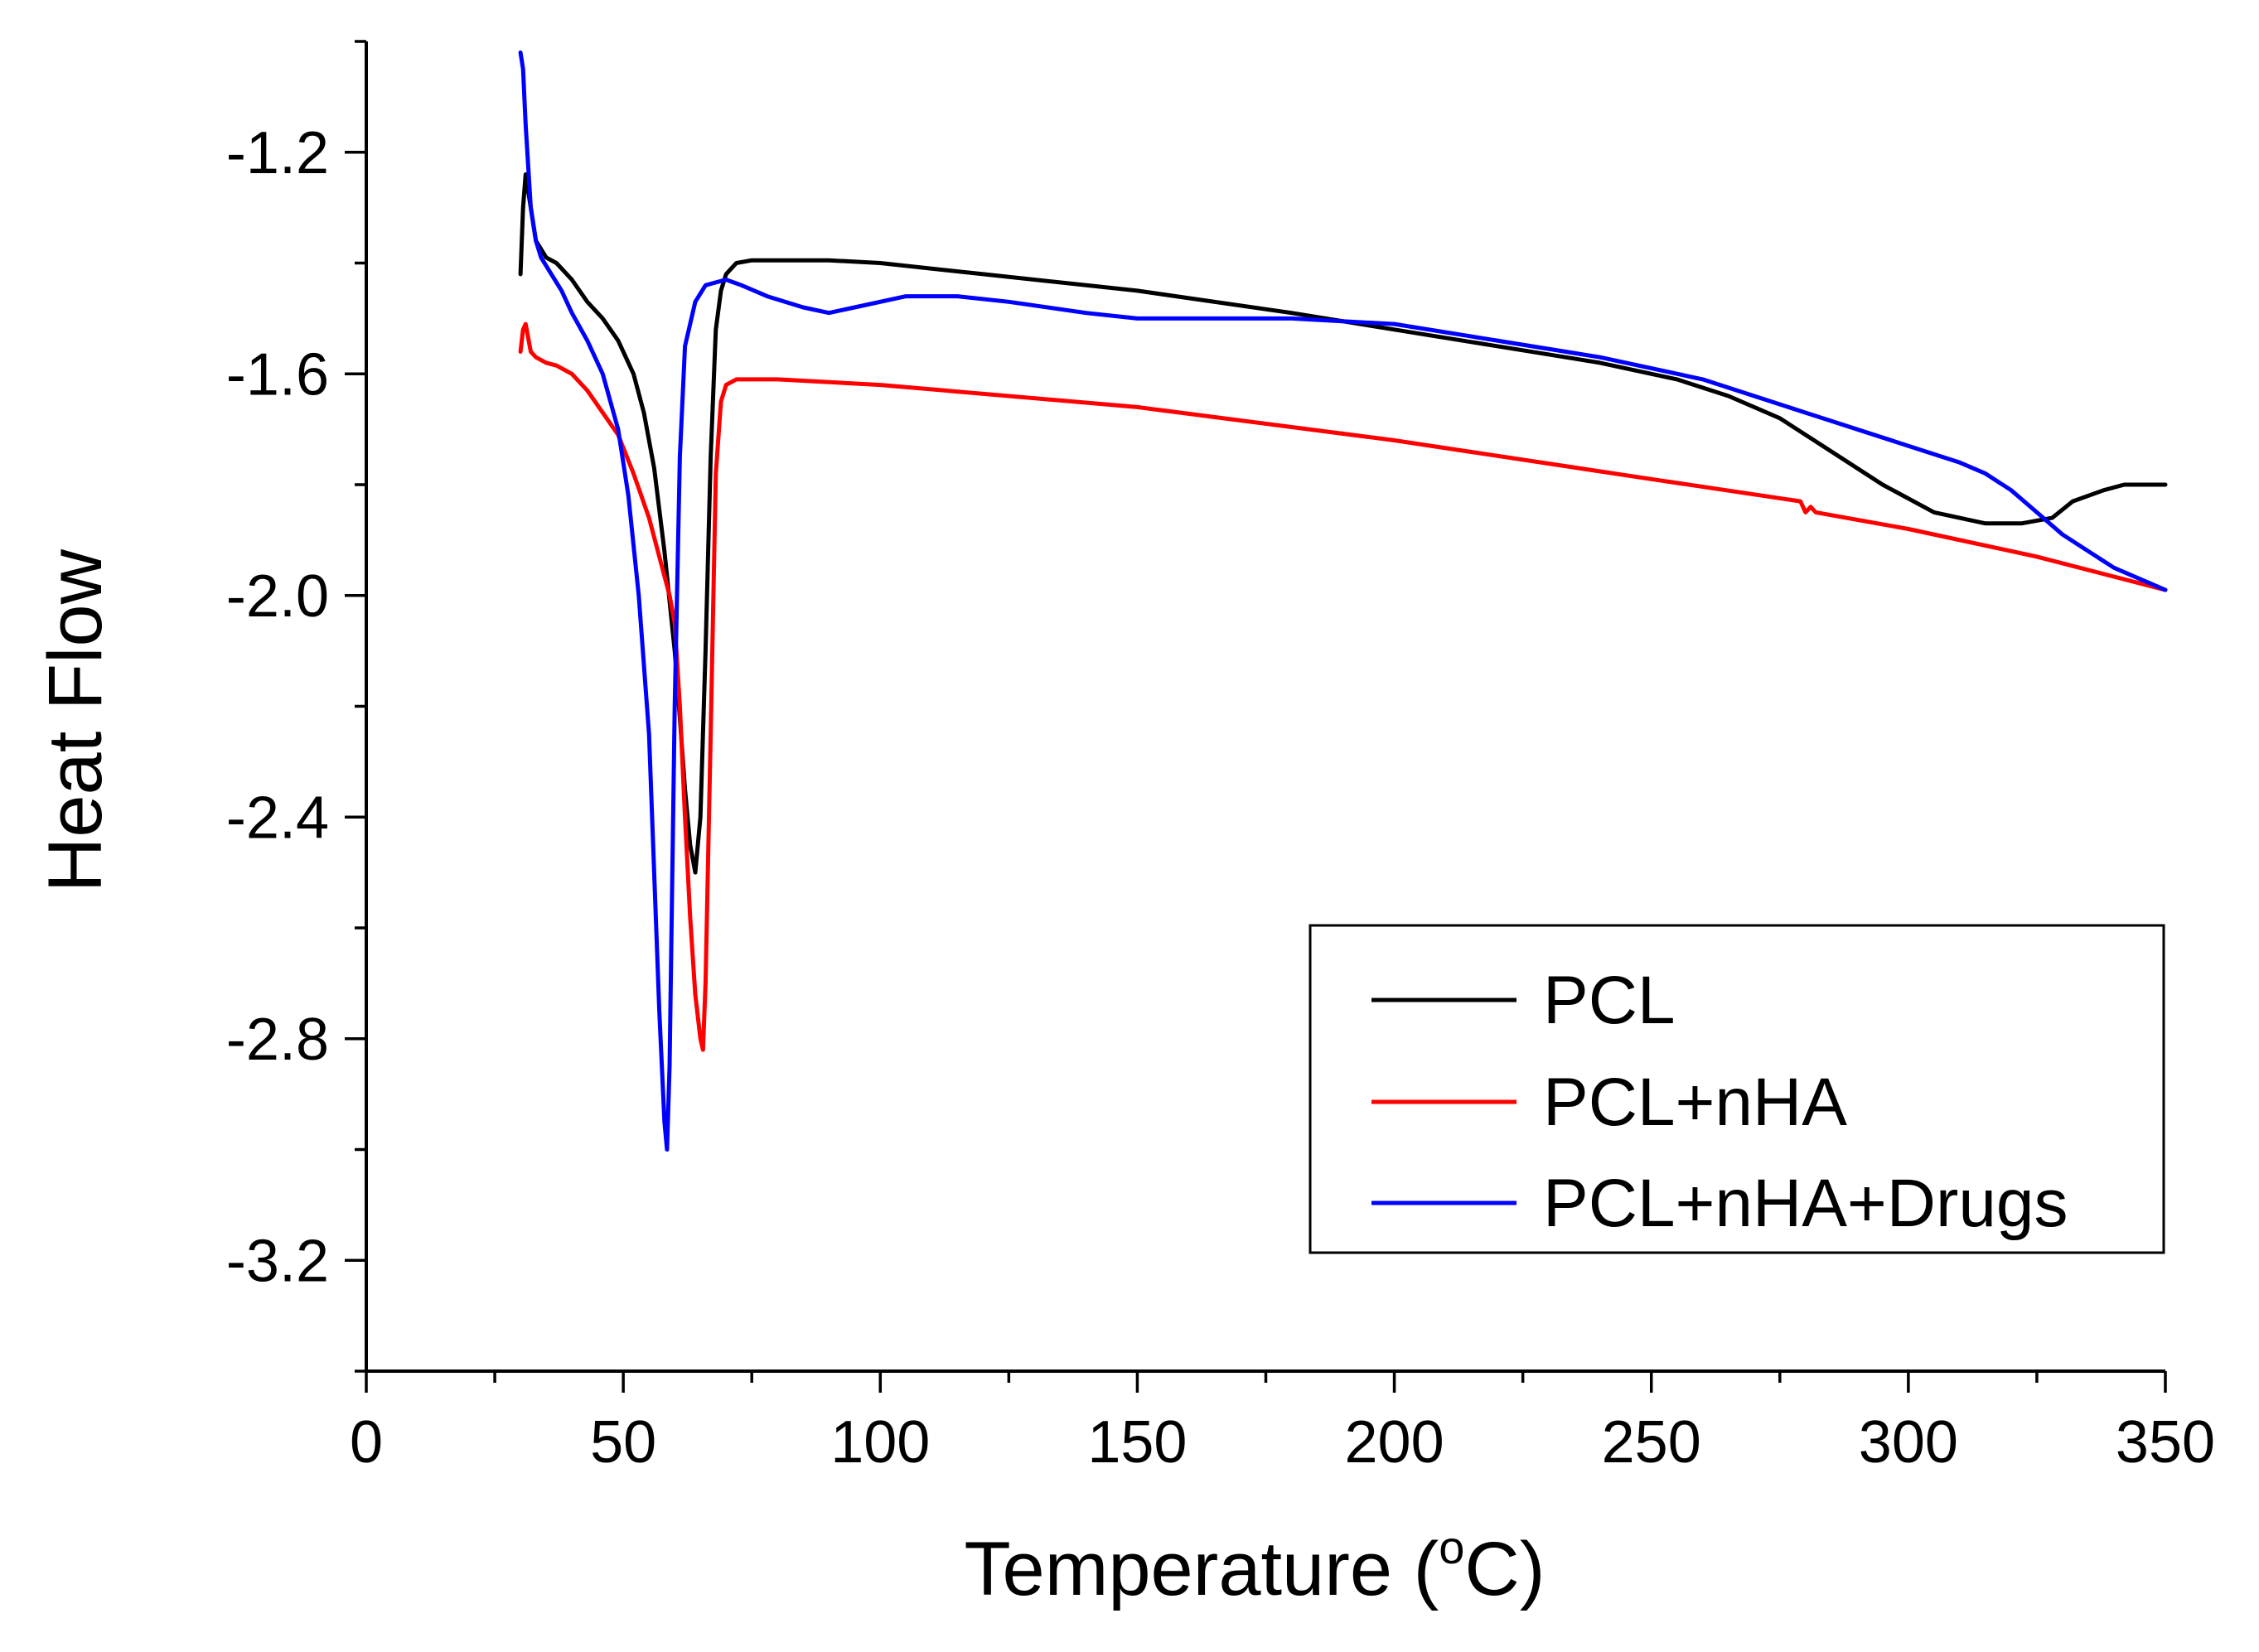 Image resolution: width=2259 pixels, height=1652 pixels. What do you see at coordinates (1202, 1569) in the screenshot?
I see `x-axis-title-main: Temperature (` at bounding box center [1202, 1569].